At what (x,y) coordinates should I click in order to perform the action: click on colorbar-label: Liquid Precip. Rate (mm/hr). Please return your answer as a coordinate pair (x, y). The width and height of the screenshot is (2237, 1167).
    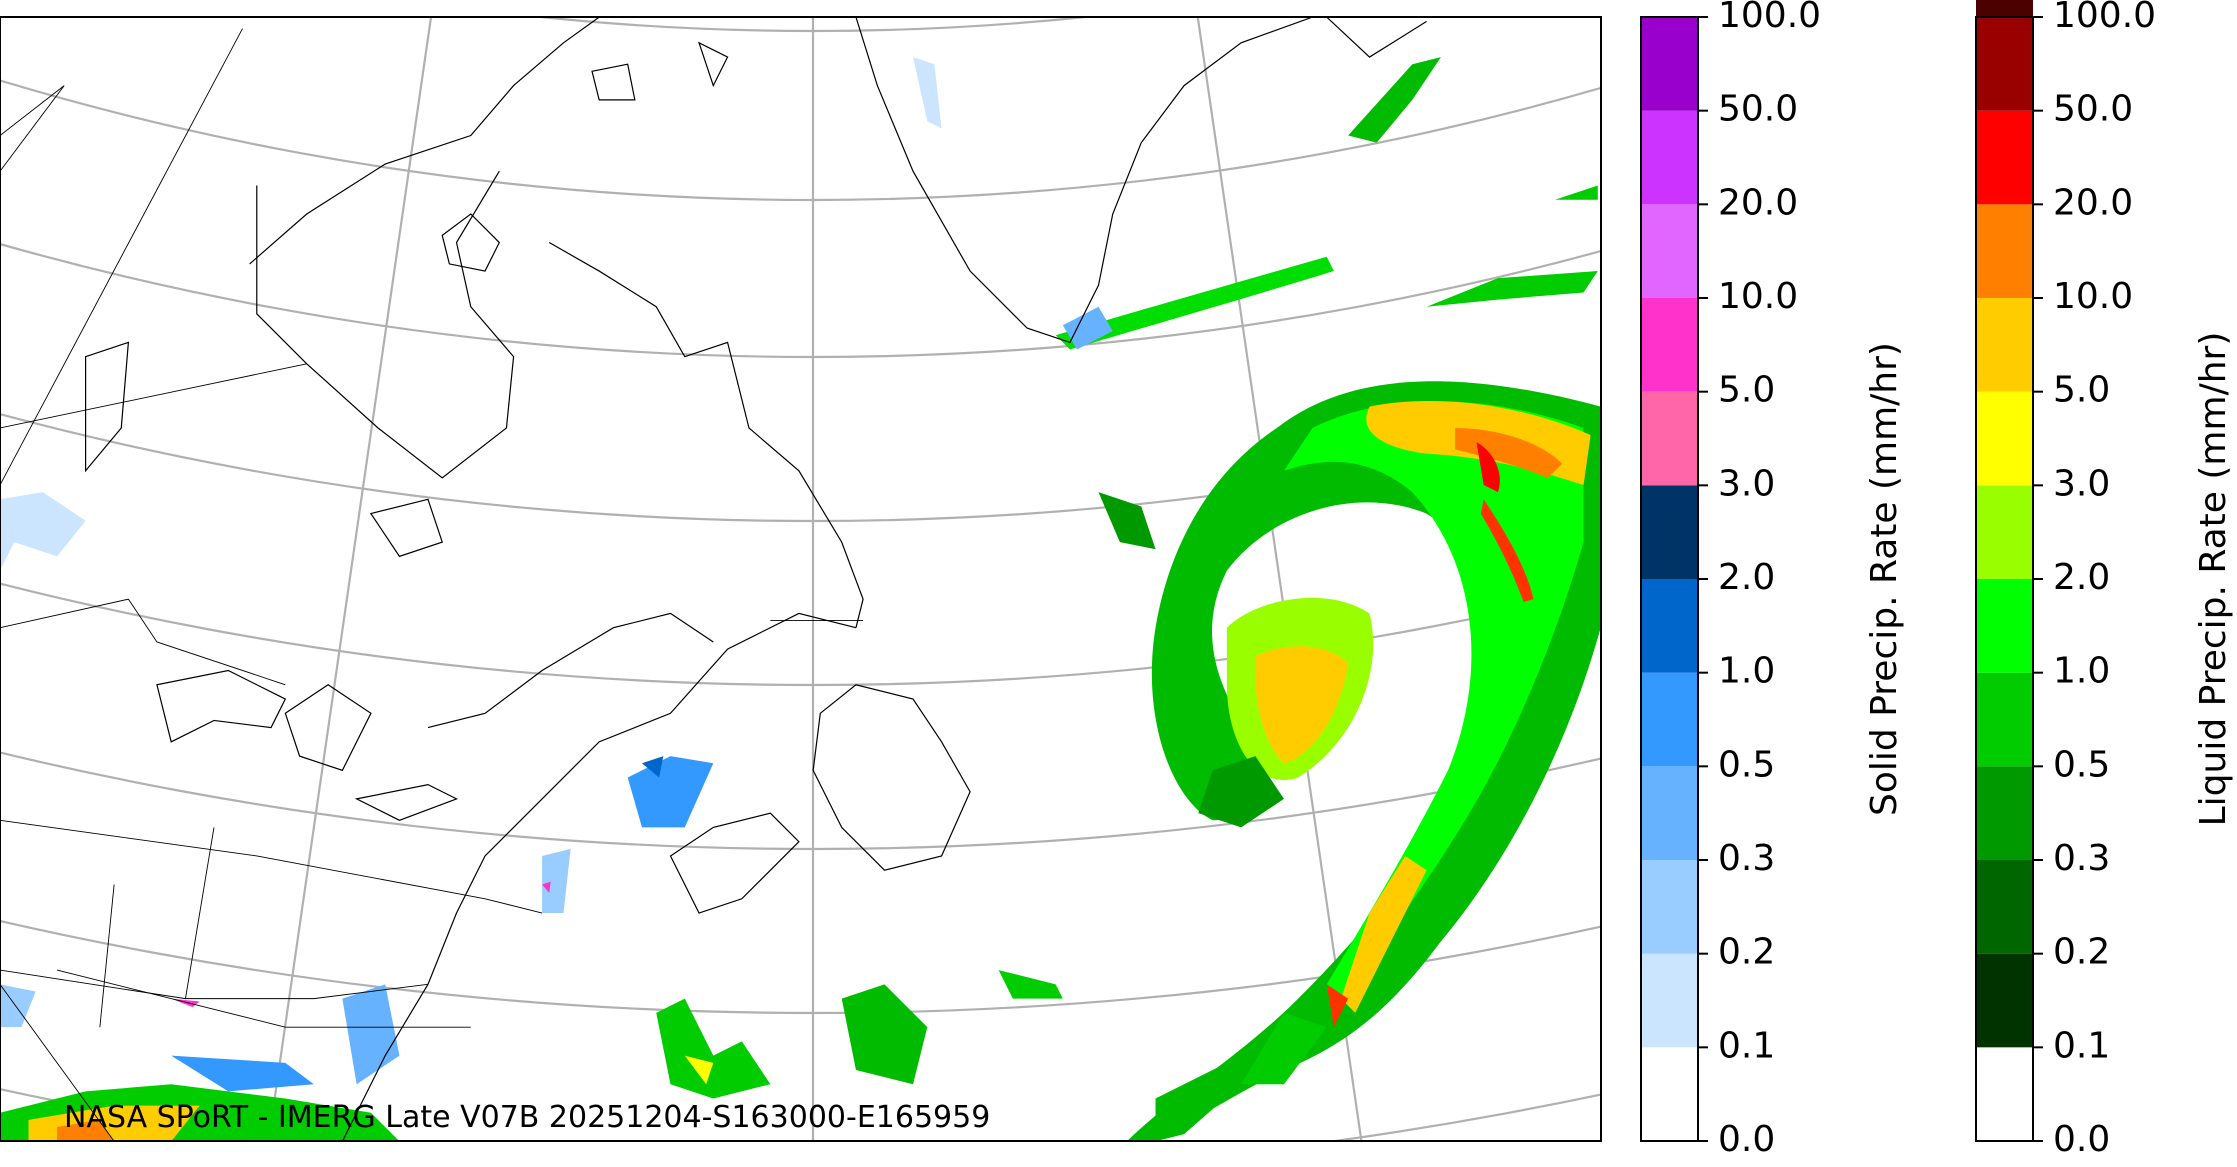
    Looking at the image, I should click on (2213, 579).